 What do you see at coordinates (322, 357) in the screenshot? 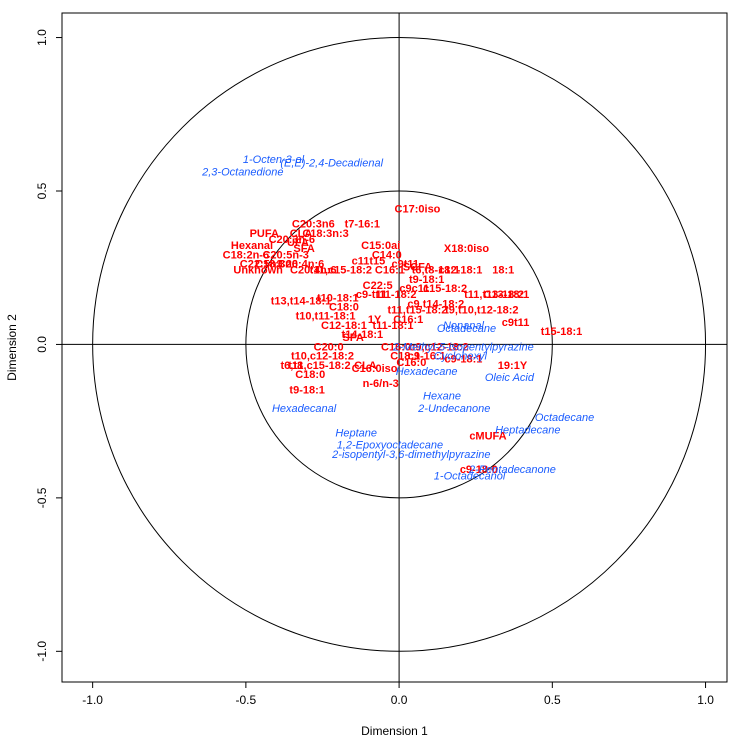
I see `fatty-acid-label: t10,c12-18:2` at bounding box center [322, 357].